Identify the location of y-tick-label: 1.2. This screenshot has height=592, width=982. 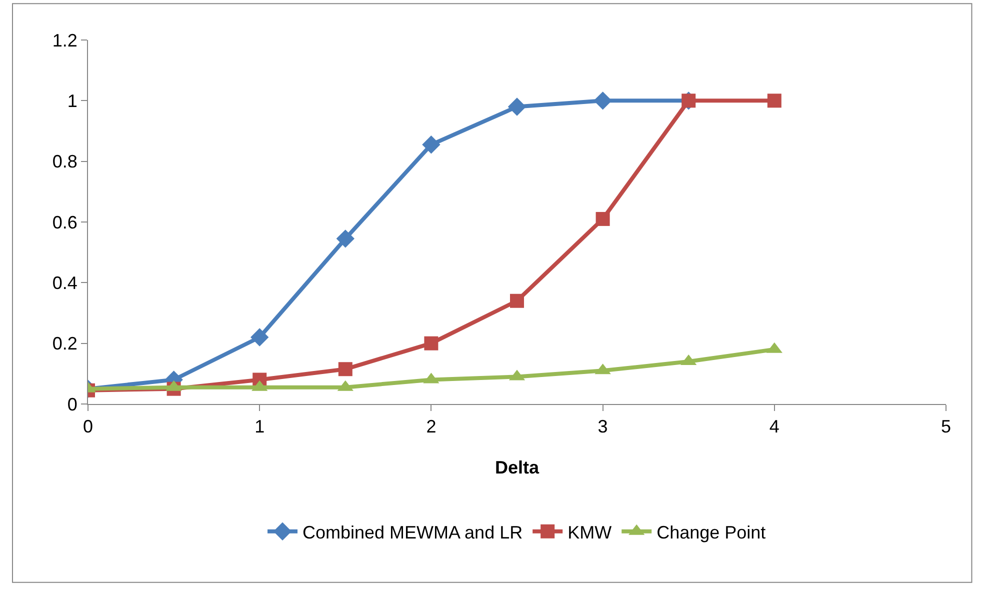
(65, 40).